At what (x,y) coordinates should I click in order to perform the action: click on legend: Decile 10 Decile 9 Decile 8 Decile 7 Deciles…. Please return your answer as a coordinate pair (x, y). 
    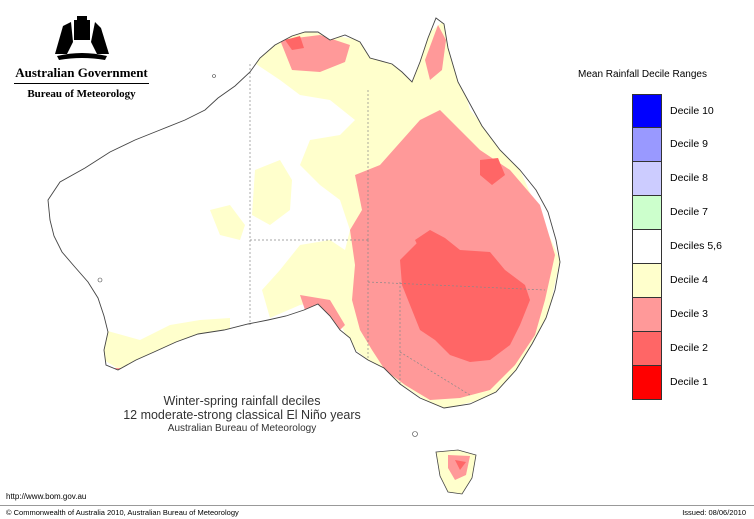
    Looking at the image, I should click on (685, 247).